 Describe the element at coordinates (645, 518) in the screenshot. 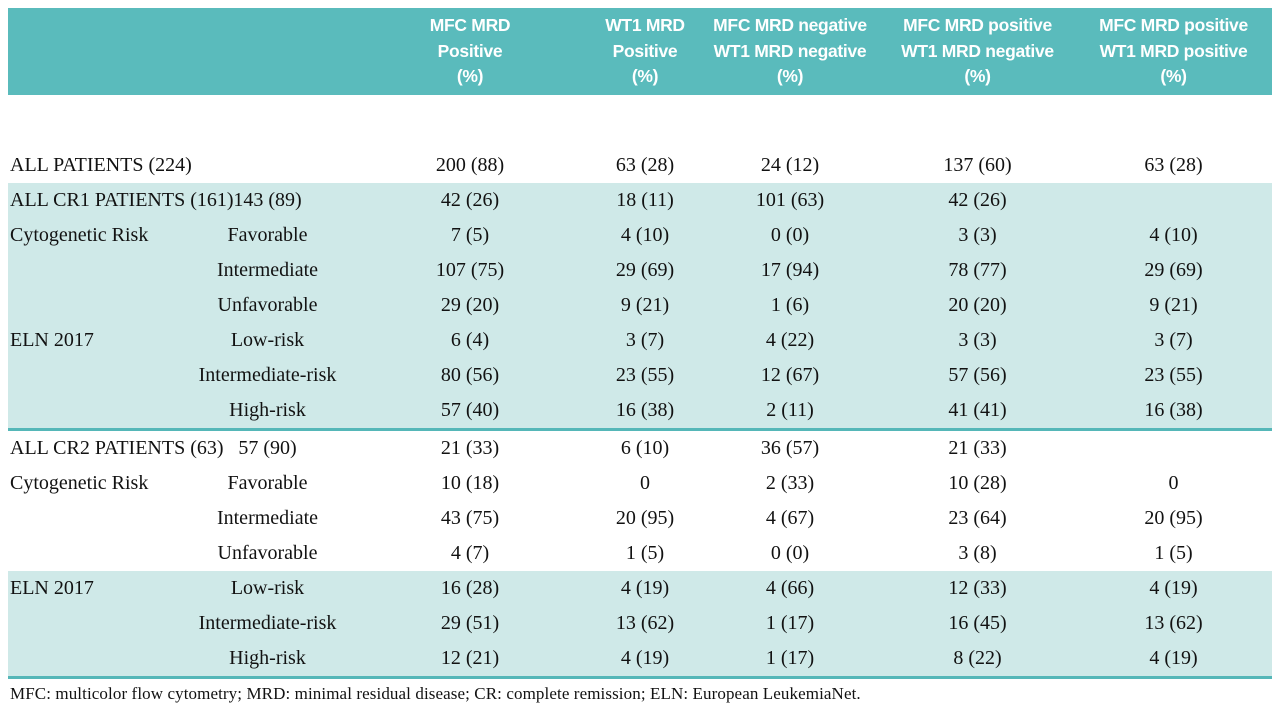

I see `cell-wt1-mrd-positive: 20 (95)` at that location.